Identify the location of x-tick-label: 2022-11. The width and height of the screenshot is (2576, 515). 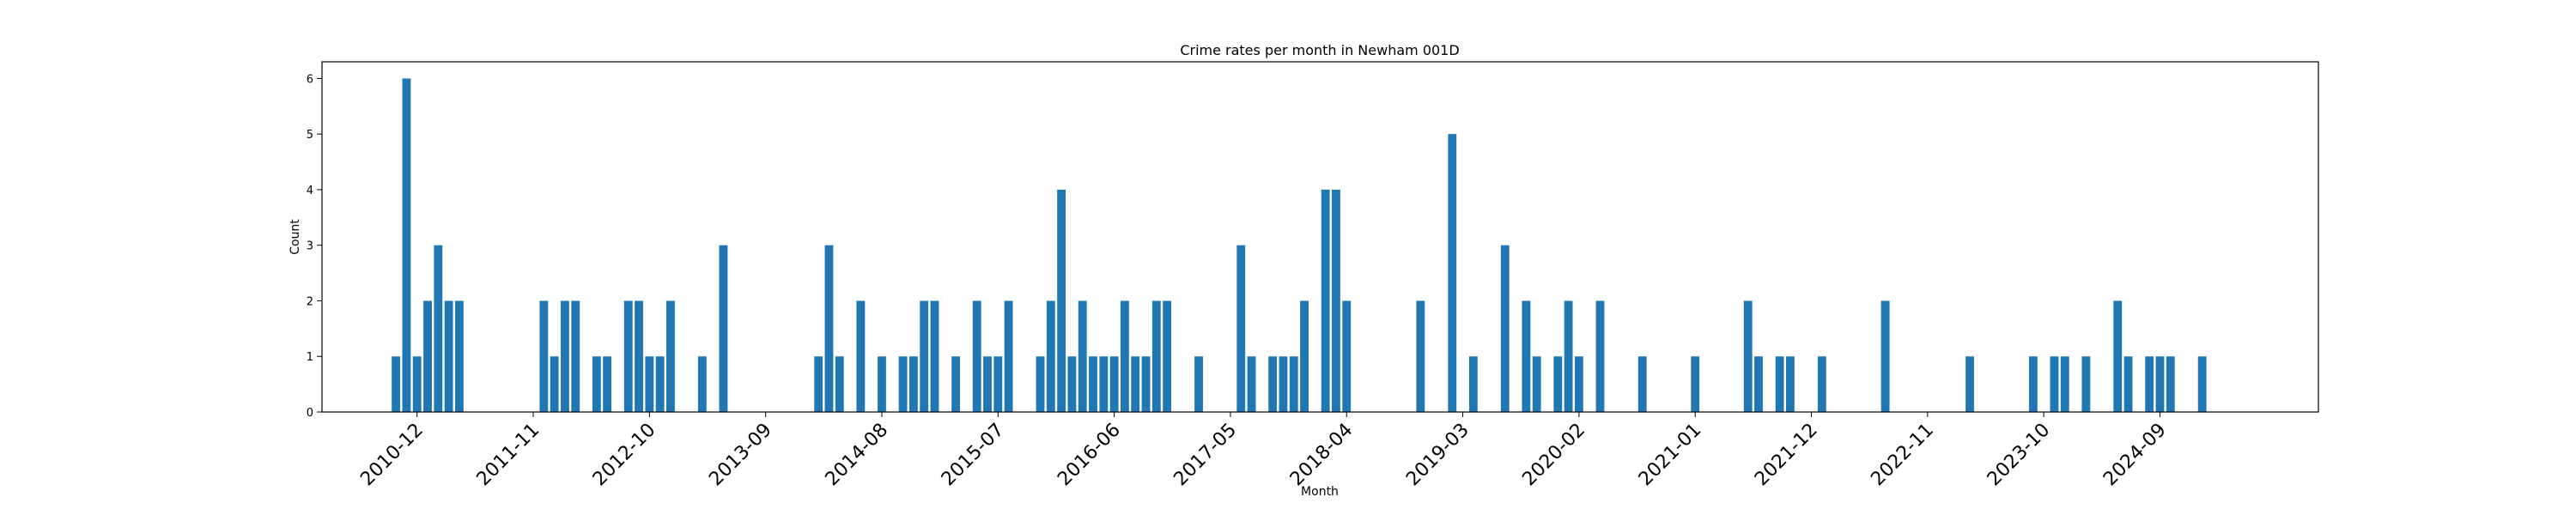
(1902, 455).